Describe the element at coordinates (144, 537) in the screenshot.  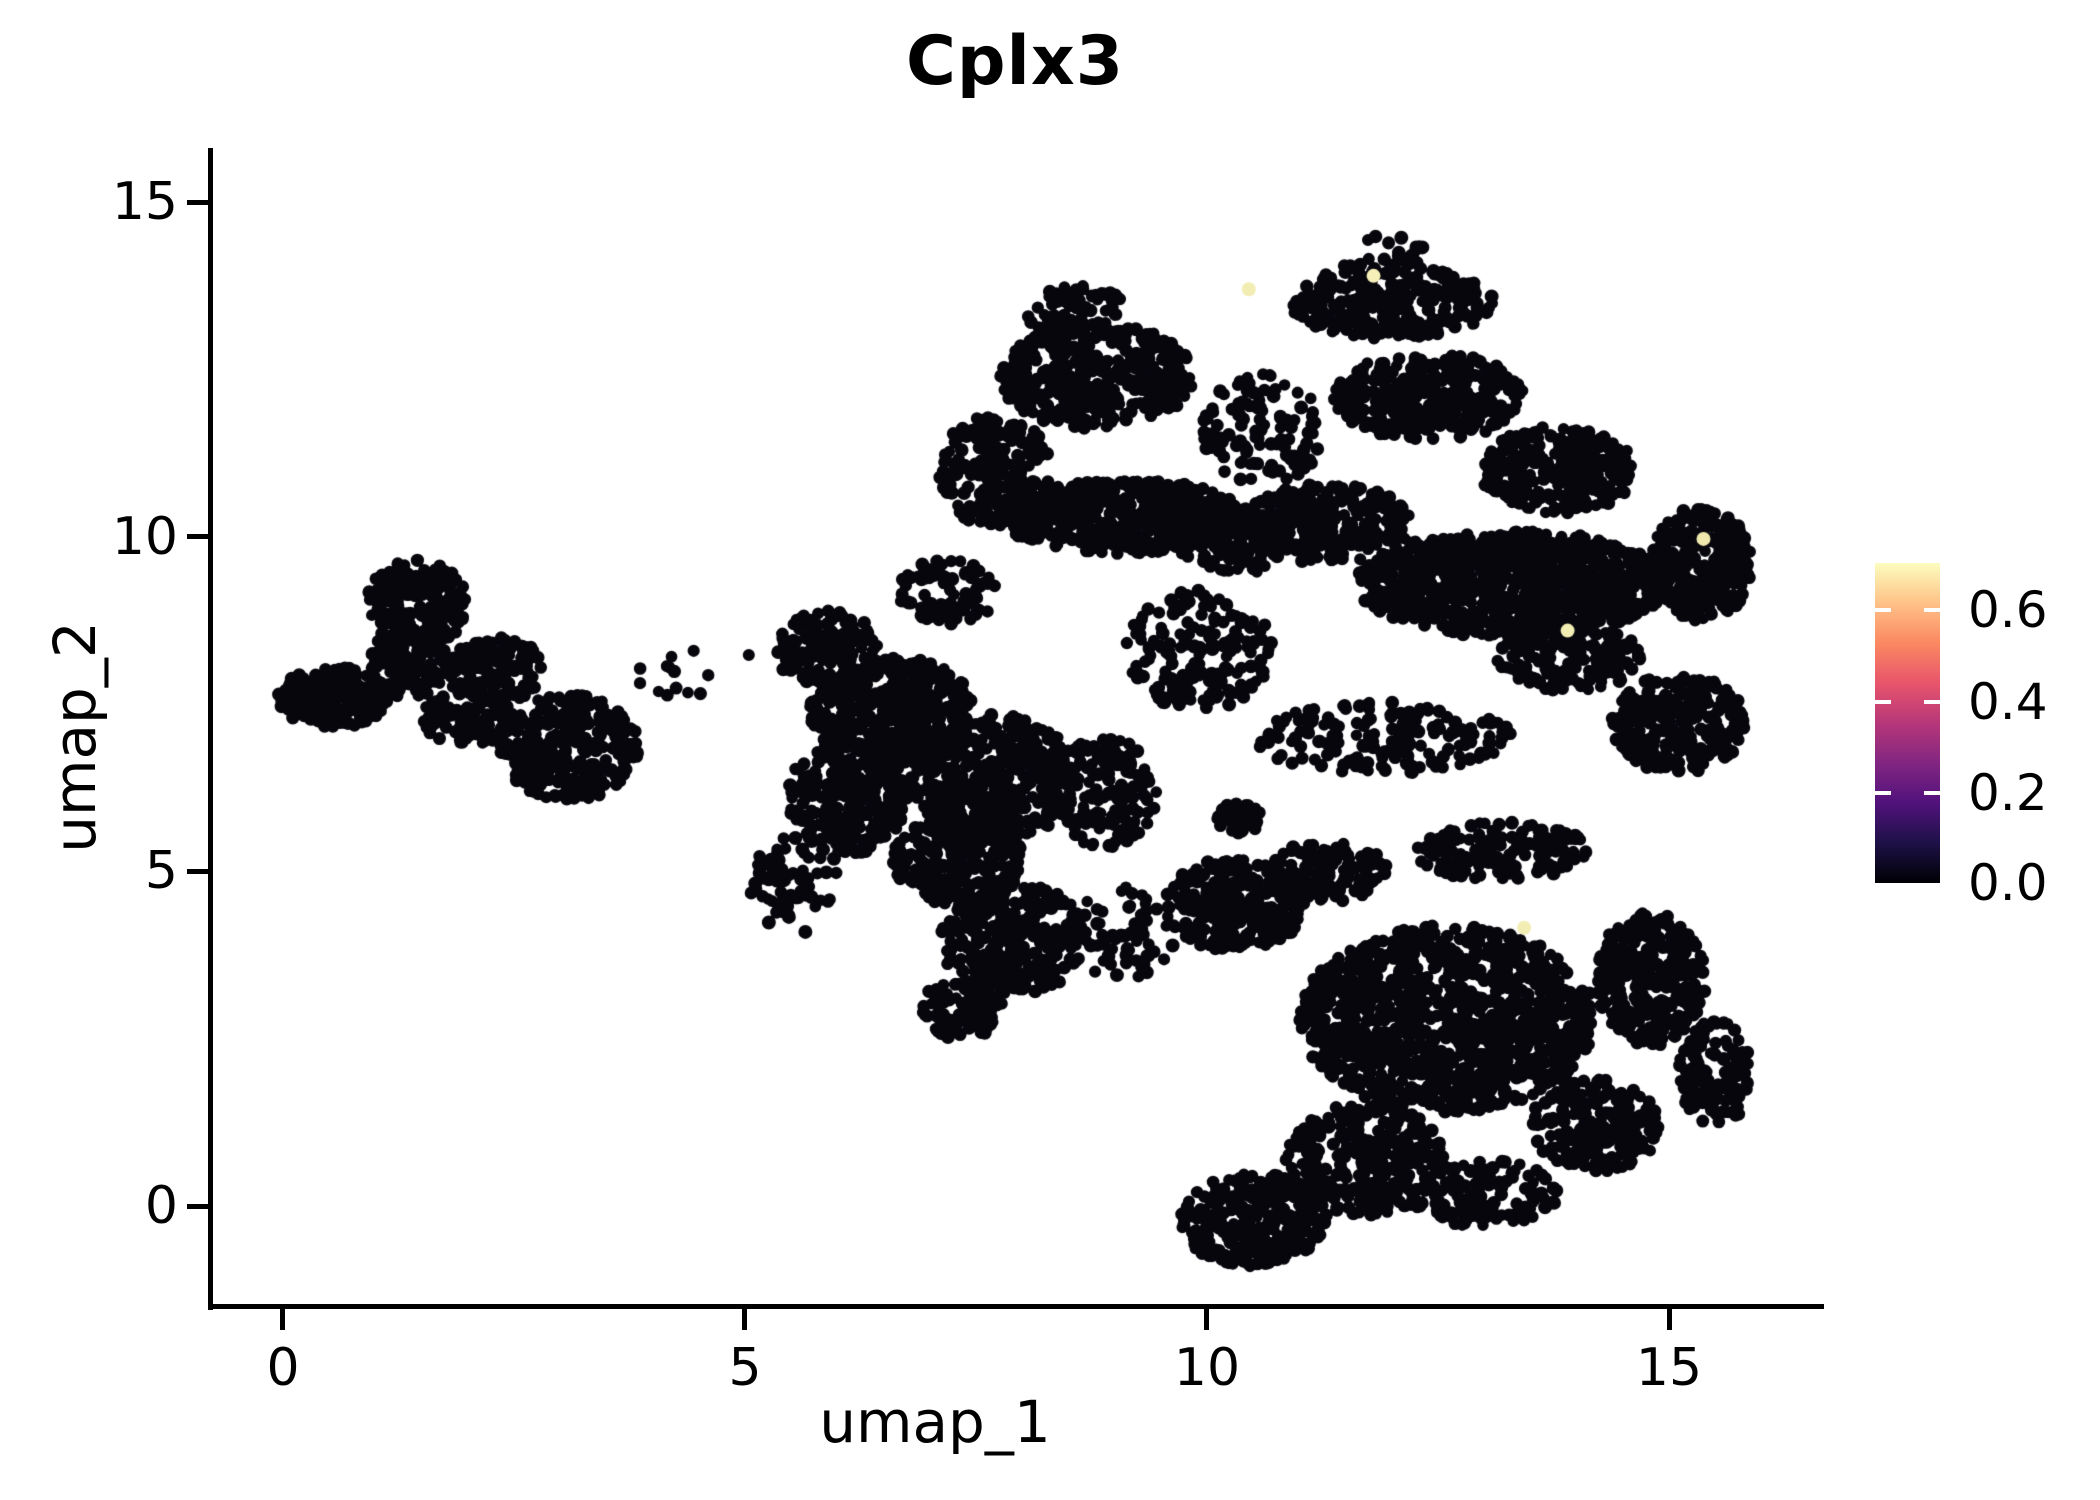
I see `y-tick-label: 10` at that location.